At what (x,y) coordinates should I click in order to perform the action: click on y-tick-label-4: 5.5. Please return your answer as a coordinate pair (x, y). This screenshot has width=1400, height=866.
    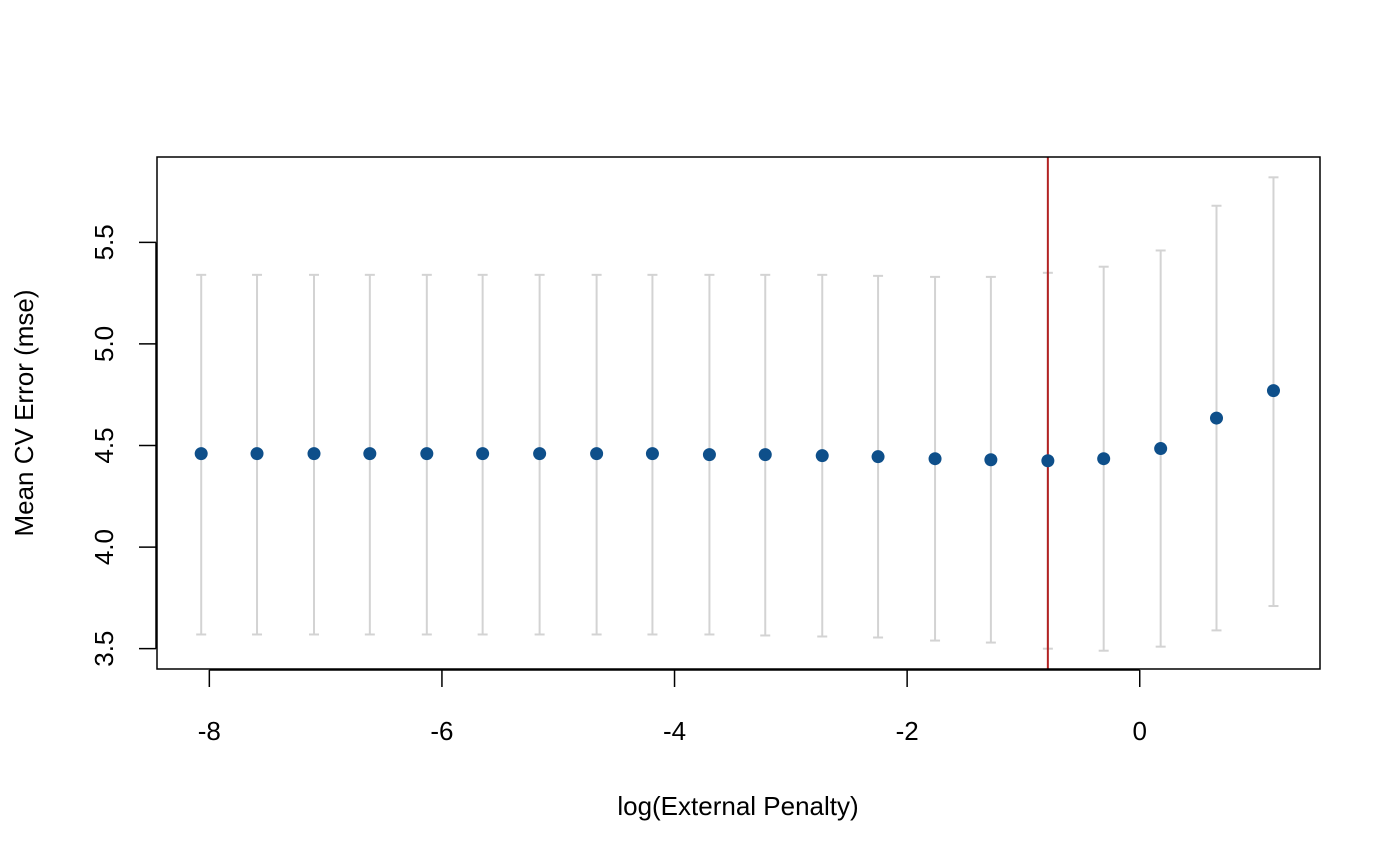
    Looking at the image, I should click on (104, 242).